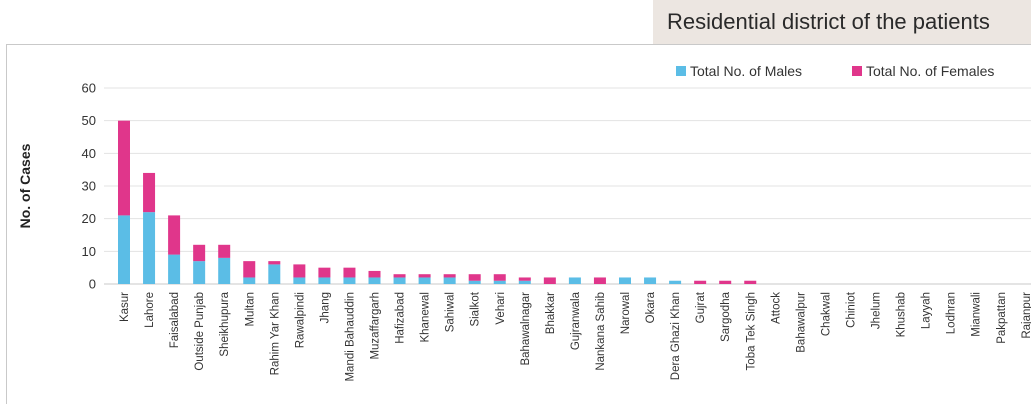 Image resolution: width=1031 pixels, height=404 pixels. I want to click on x-category-label: Narowal, so click(626, 313).